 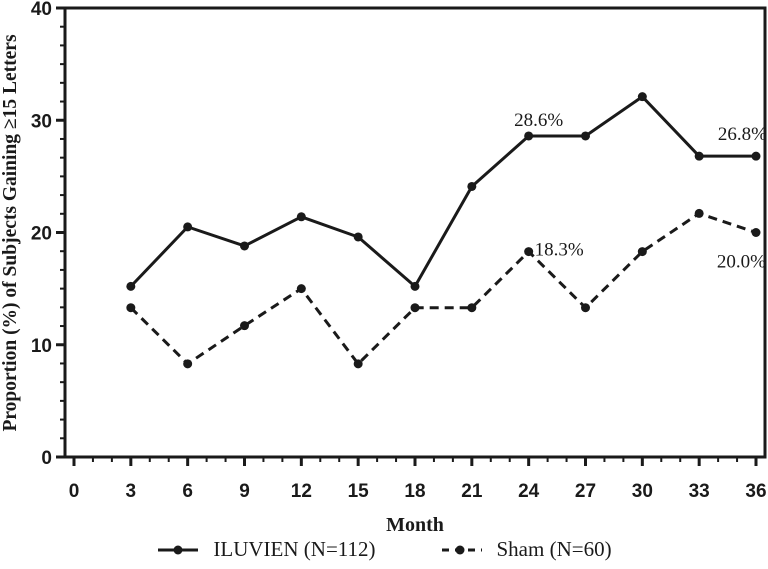 What do you see at coordinates (529, 491) in the screenshot?
I see `x-tick-label: 24` at bounding box center [529, 491].